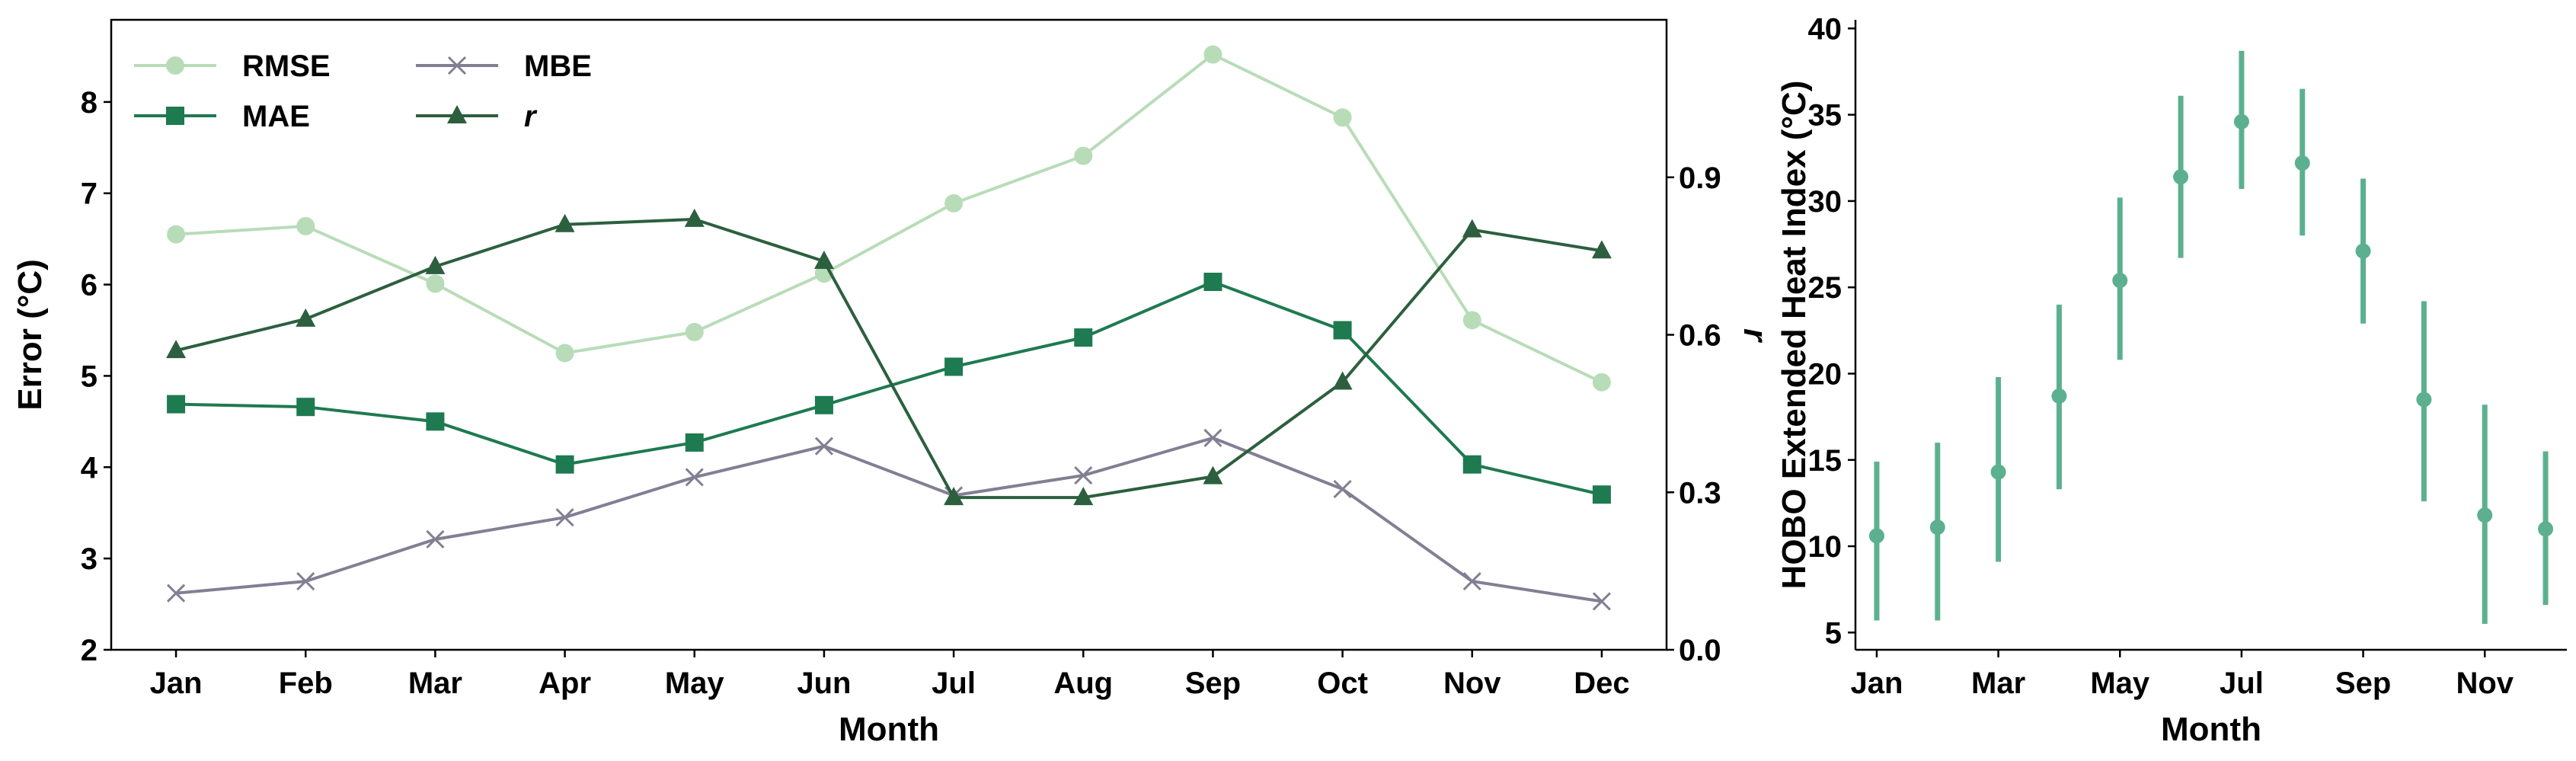 The image size is (2576, 761). Describe the element at coordinates (89, 103) in the screenshot. I see `y-tick-label: 8` at that location.